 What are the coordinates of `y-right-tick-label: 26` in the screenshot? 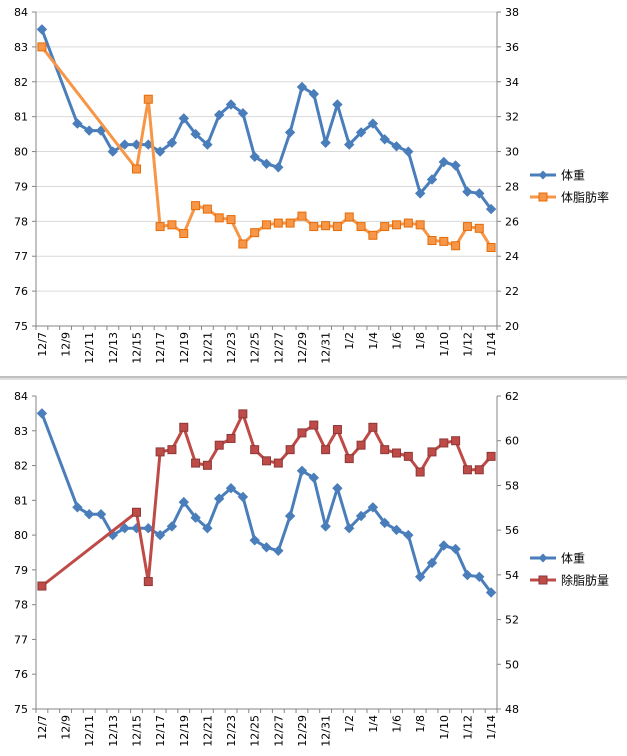 It's located at (512, 221).